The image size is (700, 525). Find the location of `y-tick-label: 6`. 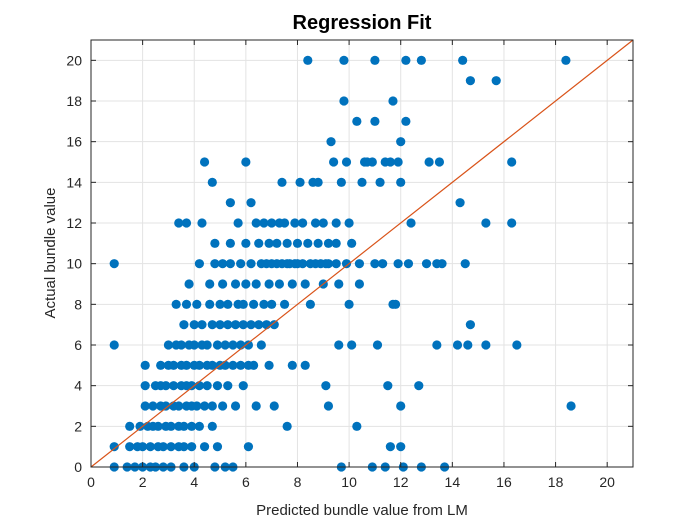

y-tick-label: 6 is located at coordinates (78, 345).